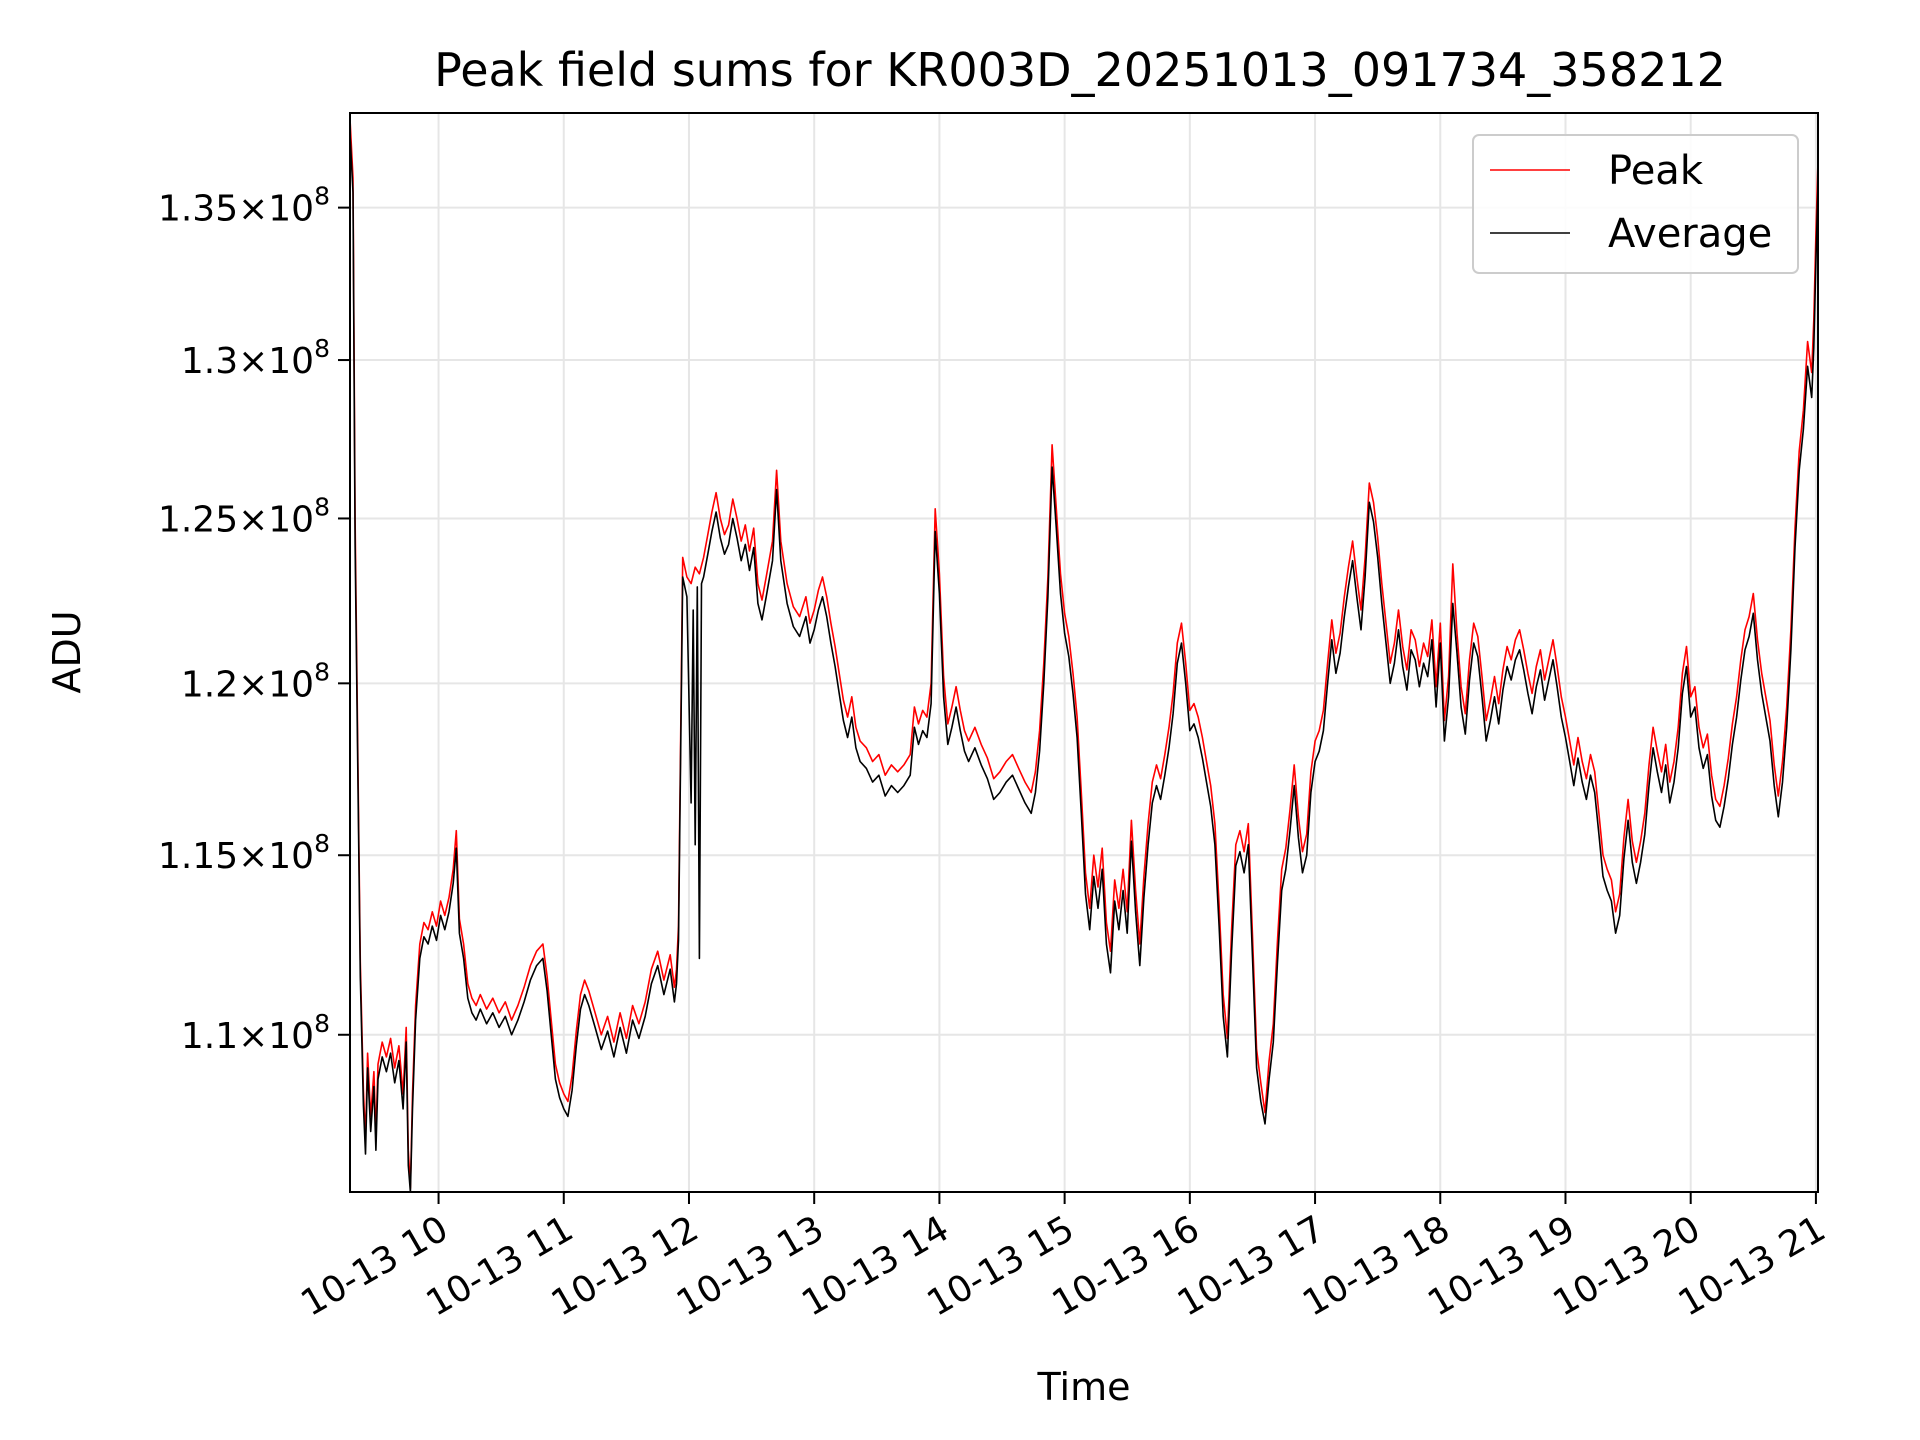 The height and width of the screenshot is (1440, 1920). What do you see at coordinates (1656, 171) in the screenshot?
I see `legend-label-peak: Peak` at bounding box center [1656, 171].